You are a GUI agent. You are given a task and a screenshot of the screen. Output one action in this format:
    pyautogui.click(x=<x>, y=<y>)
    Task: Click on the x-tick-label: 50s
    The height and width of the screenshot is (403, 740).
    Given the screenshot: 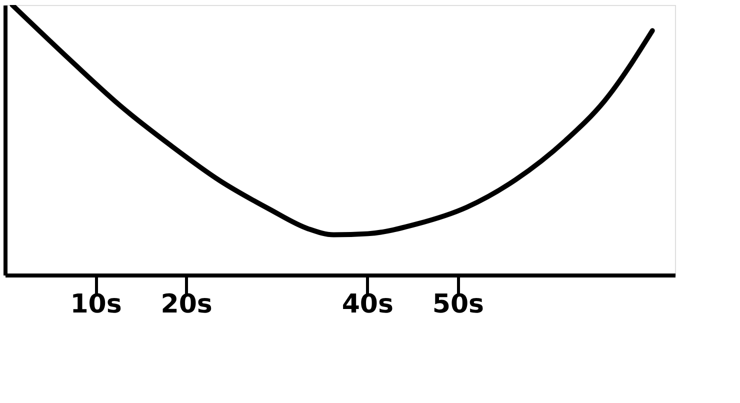 What is the action you would take?
    pyautogui.click(x=458, y=305)
    